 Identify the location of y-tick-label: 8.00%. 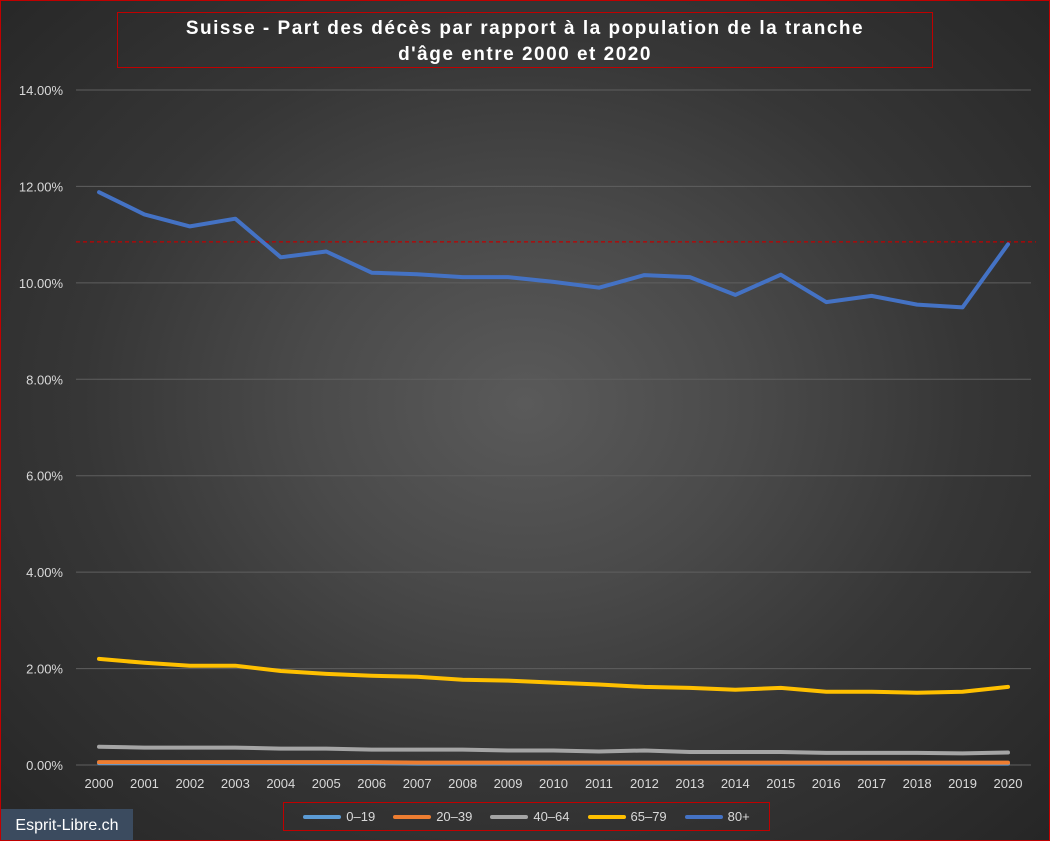
(44, 379).